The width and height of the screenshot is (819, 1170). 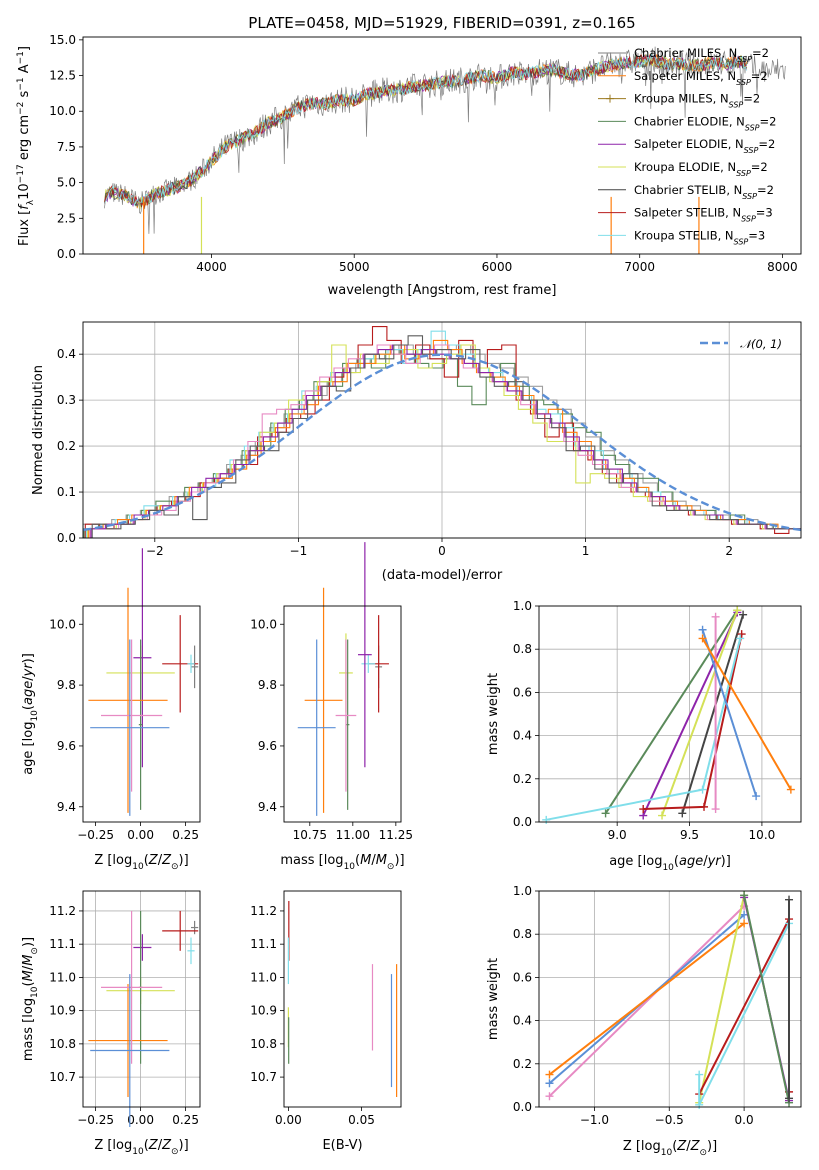 What do you see at coordinates (782, 267) in the screenshot?
I see `x-tick-label: 8000` at bounding box center [782, 267].